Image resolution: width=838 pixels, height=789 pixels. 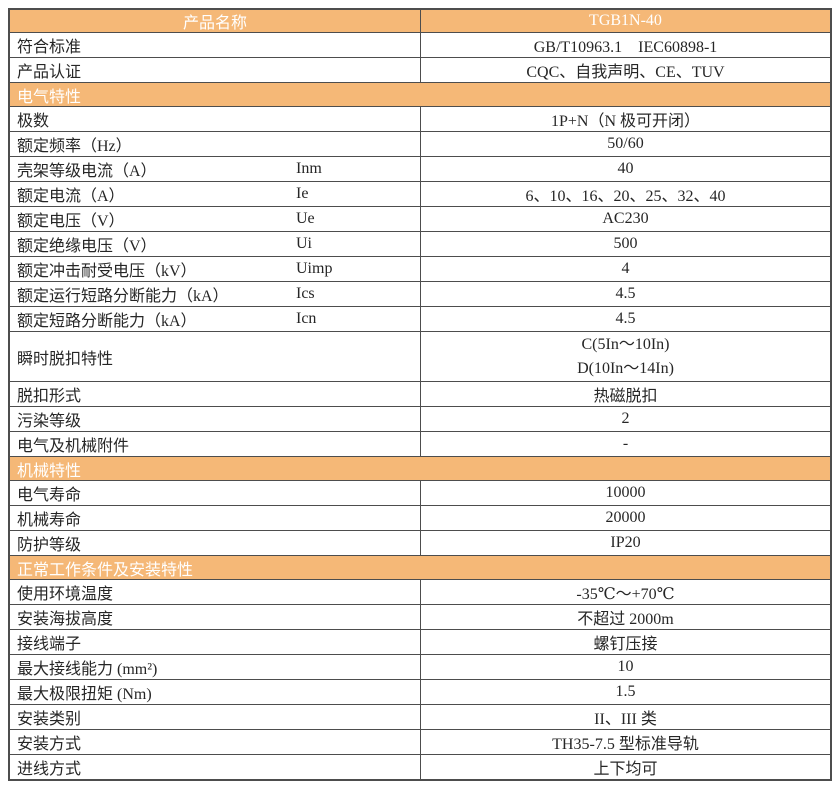 I want to click on row-label: 机械寿命, so click(x=49, y=520).